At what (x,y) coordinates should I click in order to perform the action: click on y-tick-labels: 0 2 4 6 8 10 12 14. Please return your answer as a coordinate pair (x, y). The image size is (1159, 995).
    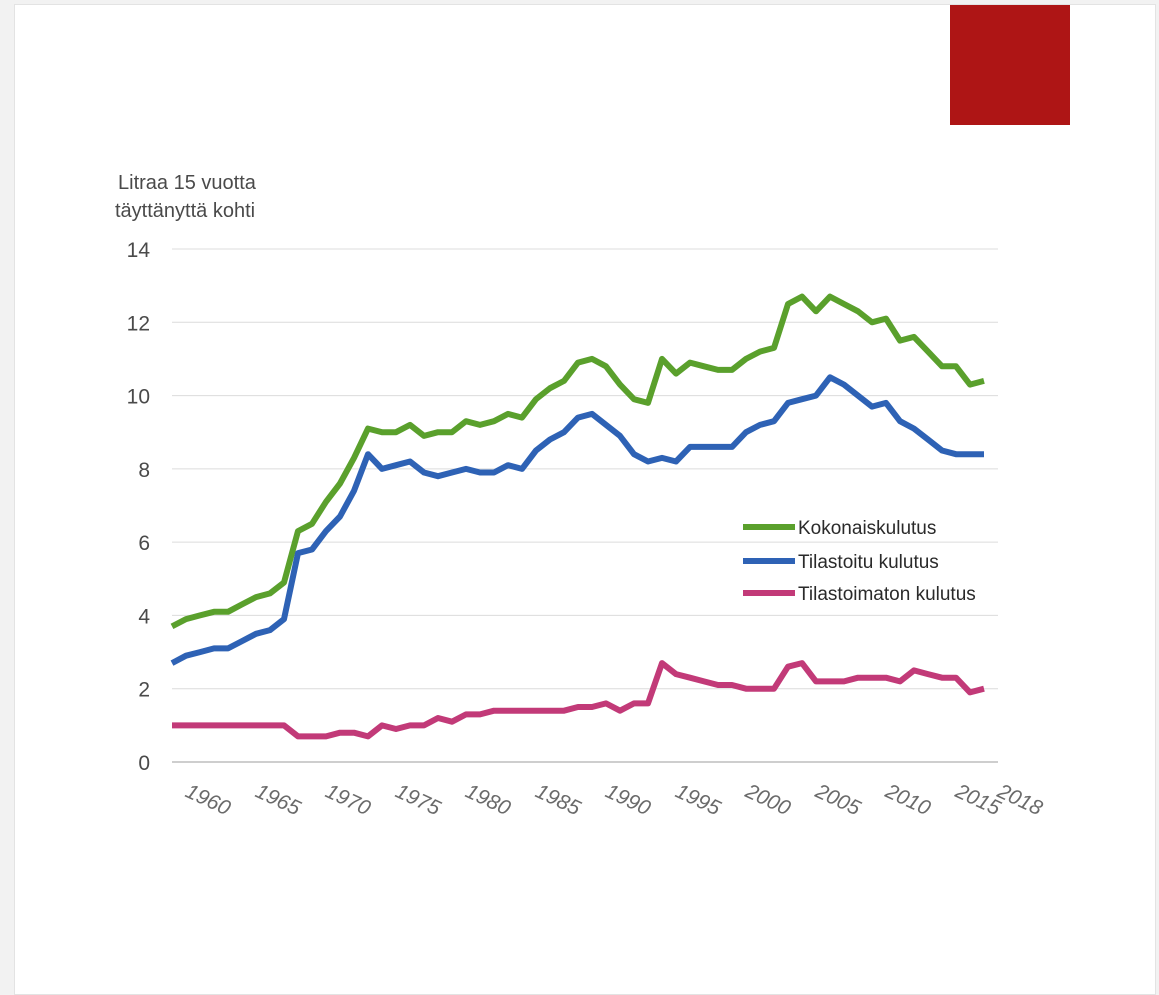
    Looking at the image, I should click on (139, 507).